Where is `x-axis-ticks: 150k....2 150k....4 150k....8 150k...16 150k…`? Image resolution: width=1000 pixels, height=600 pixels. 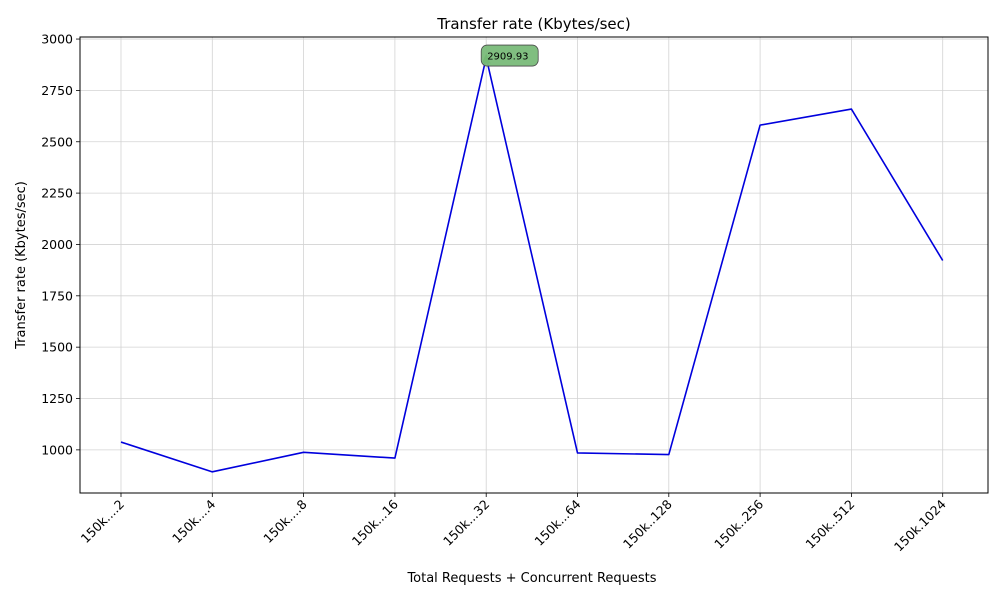
x-axis-ticks: 150k....2 150k....4 150k....8 150k...16 150k… is located at coordinates (513, 523).